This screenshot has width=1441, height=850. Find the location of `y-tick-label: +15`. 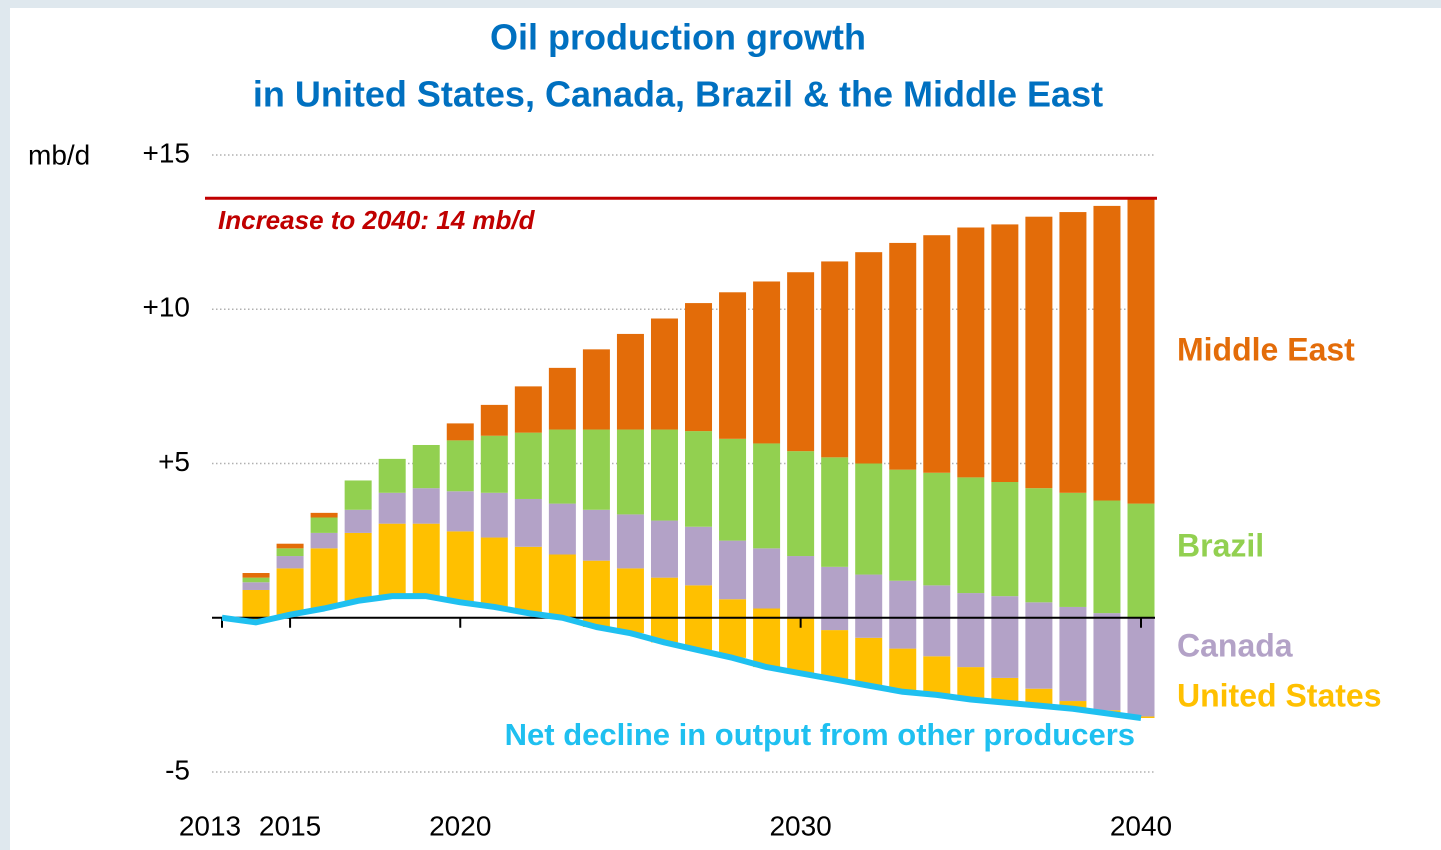

y-tick-label: +15 is located at coordinates (167, 152).